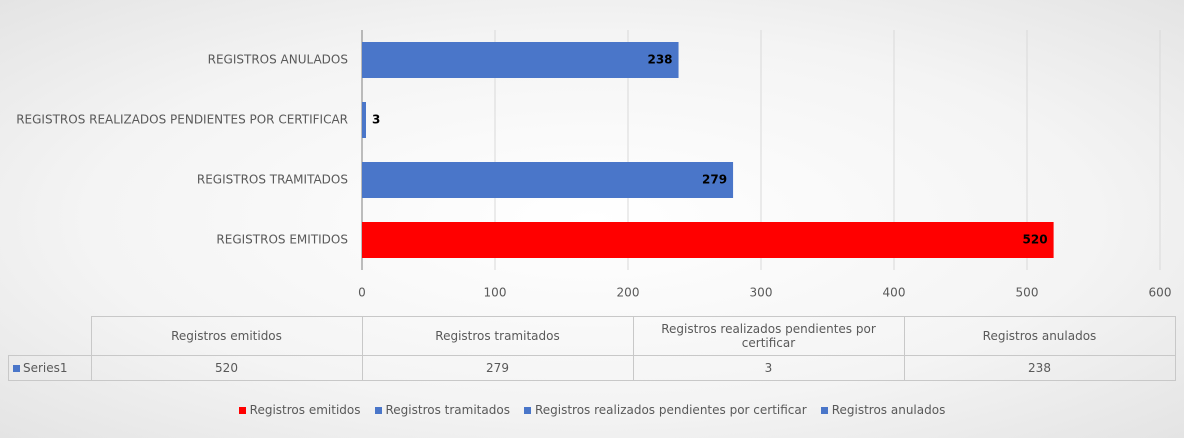  I want to click on x-tick-label: 200, so click(628, 293).